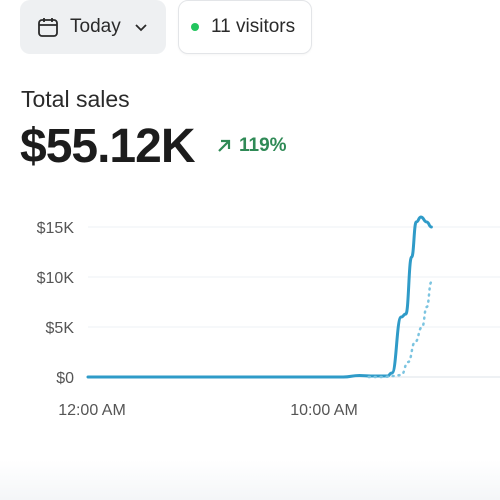 Image resolution: width=500 pixels, height=500 pixels. I want to click on date-filter-label: Today, so click(95, 26).